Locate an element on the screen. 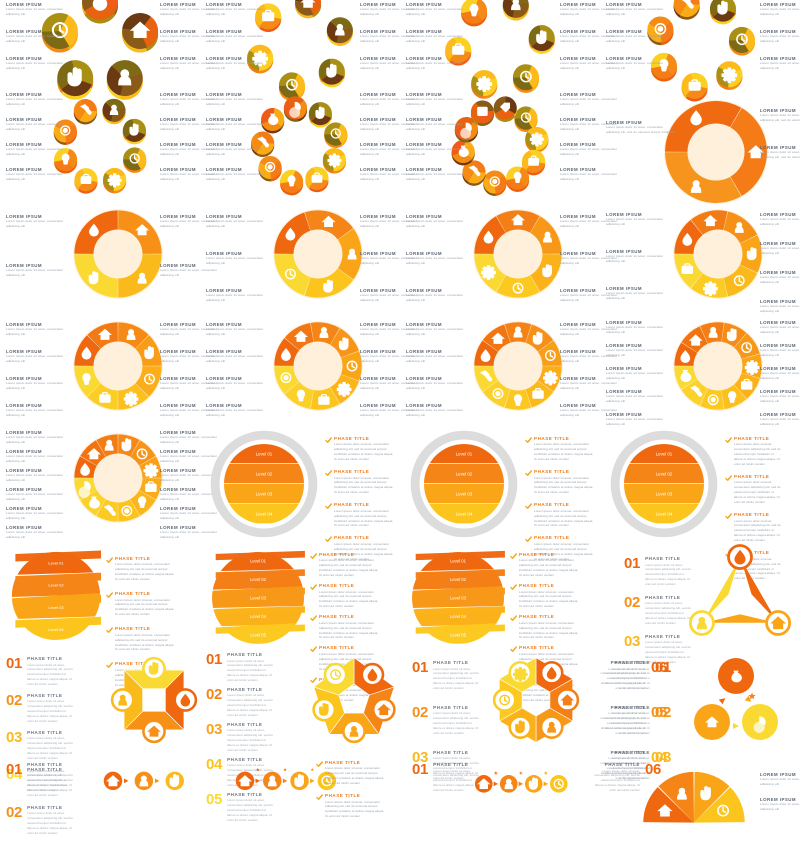 The image size is (800, 848). lorem-heading: LOREM IPSUM is located at coordinates (778, 4).